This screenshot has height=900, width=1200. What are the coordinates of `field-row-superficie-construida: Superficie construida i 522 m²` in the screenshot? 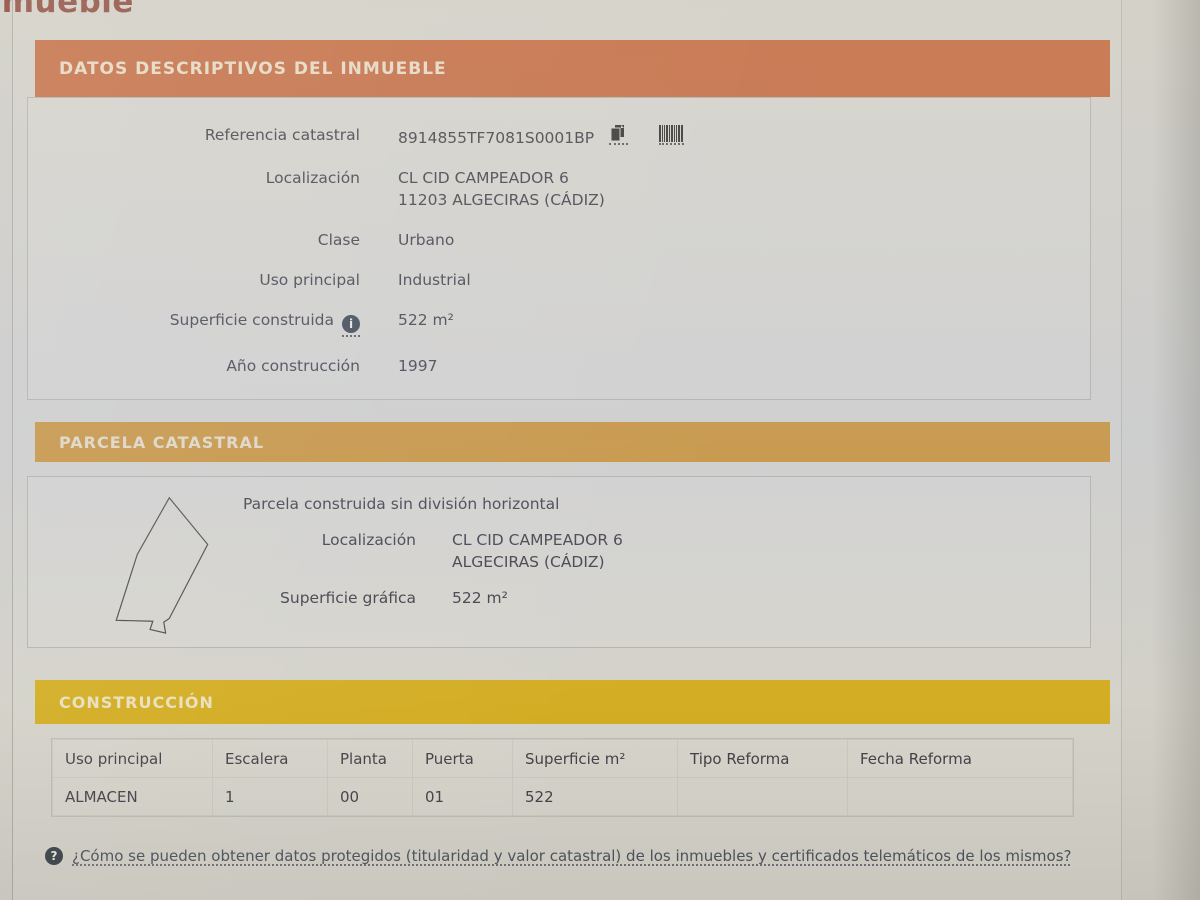 It's located at (559, 323).